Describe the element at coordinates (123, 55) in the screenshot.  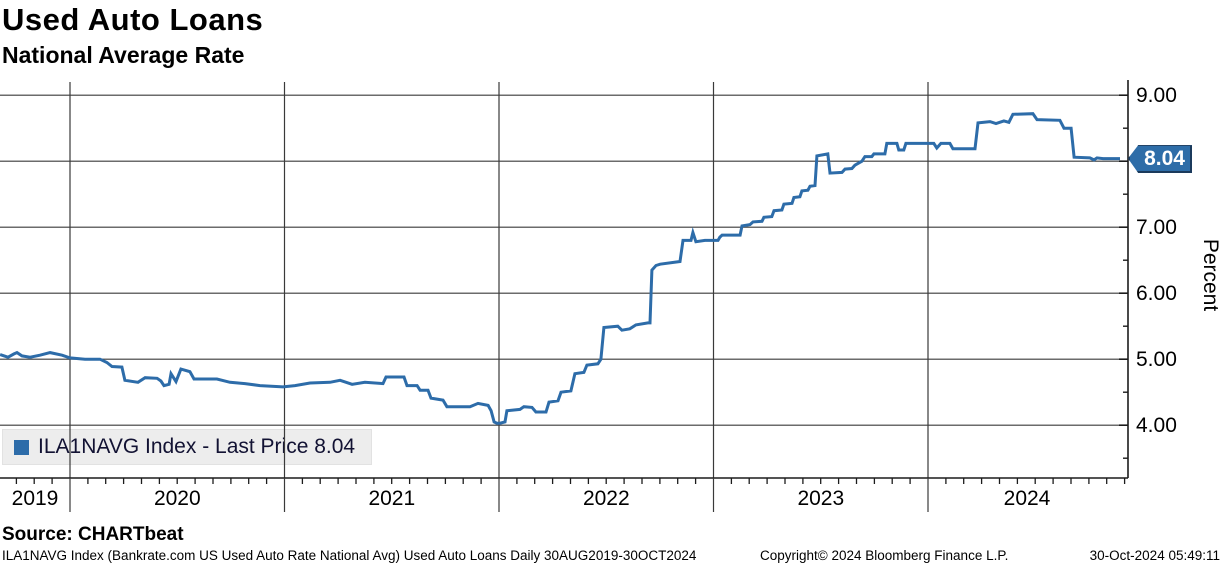
I see `page-subtitle: National Average Rate` at that location.